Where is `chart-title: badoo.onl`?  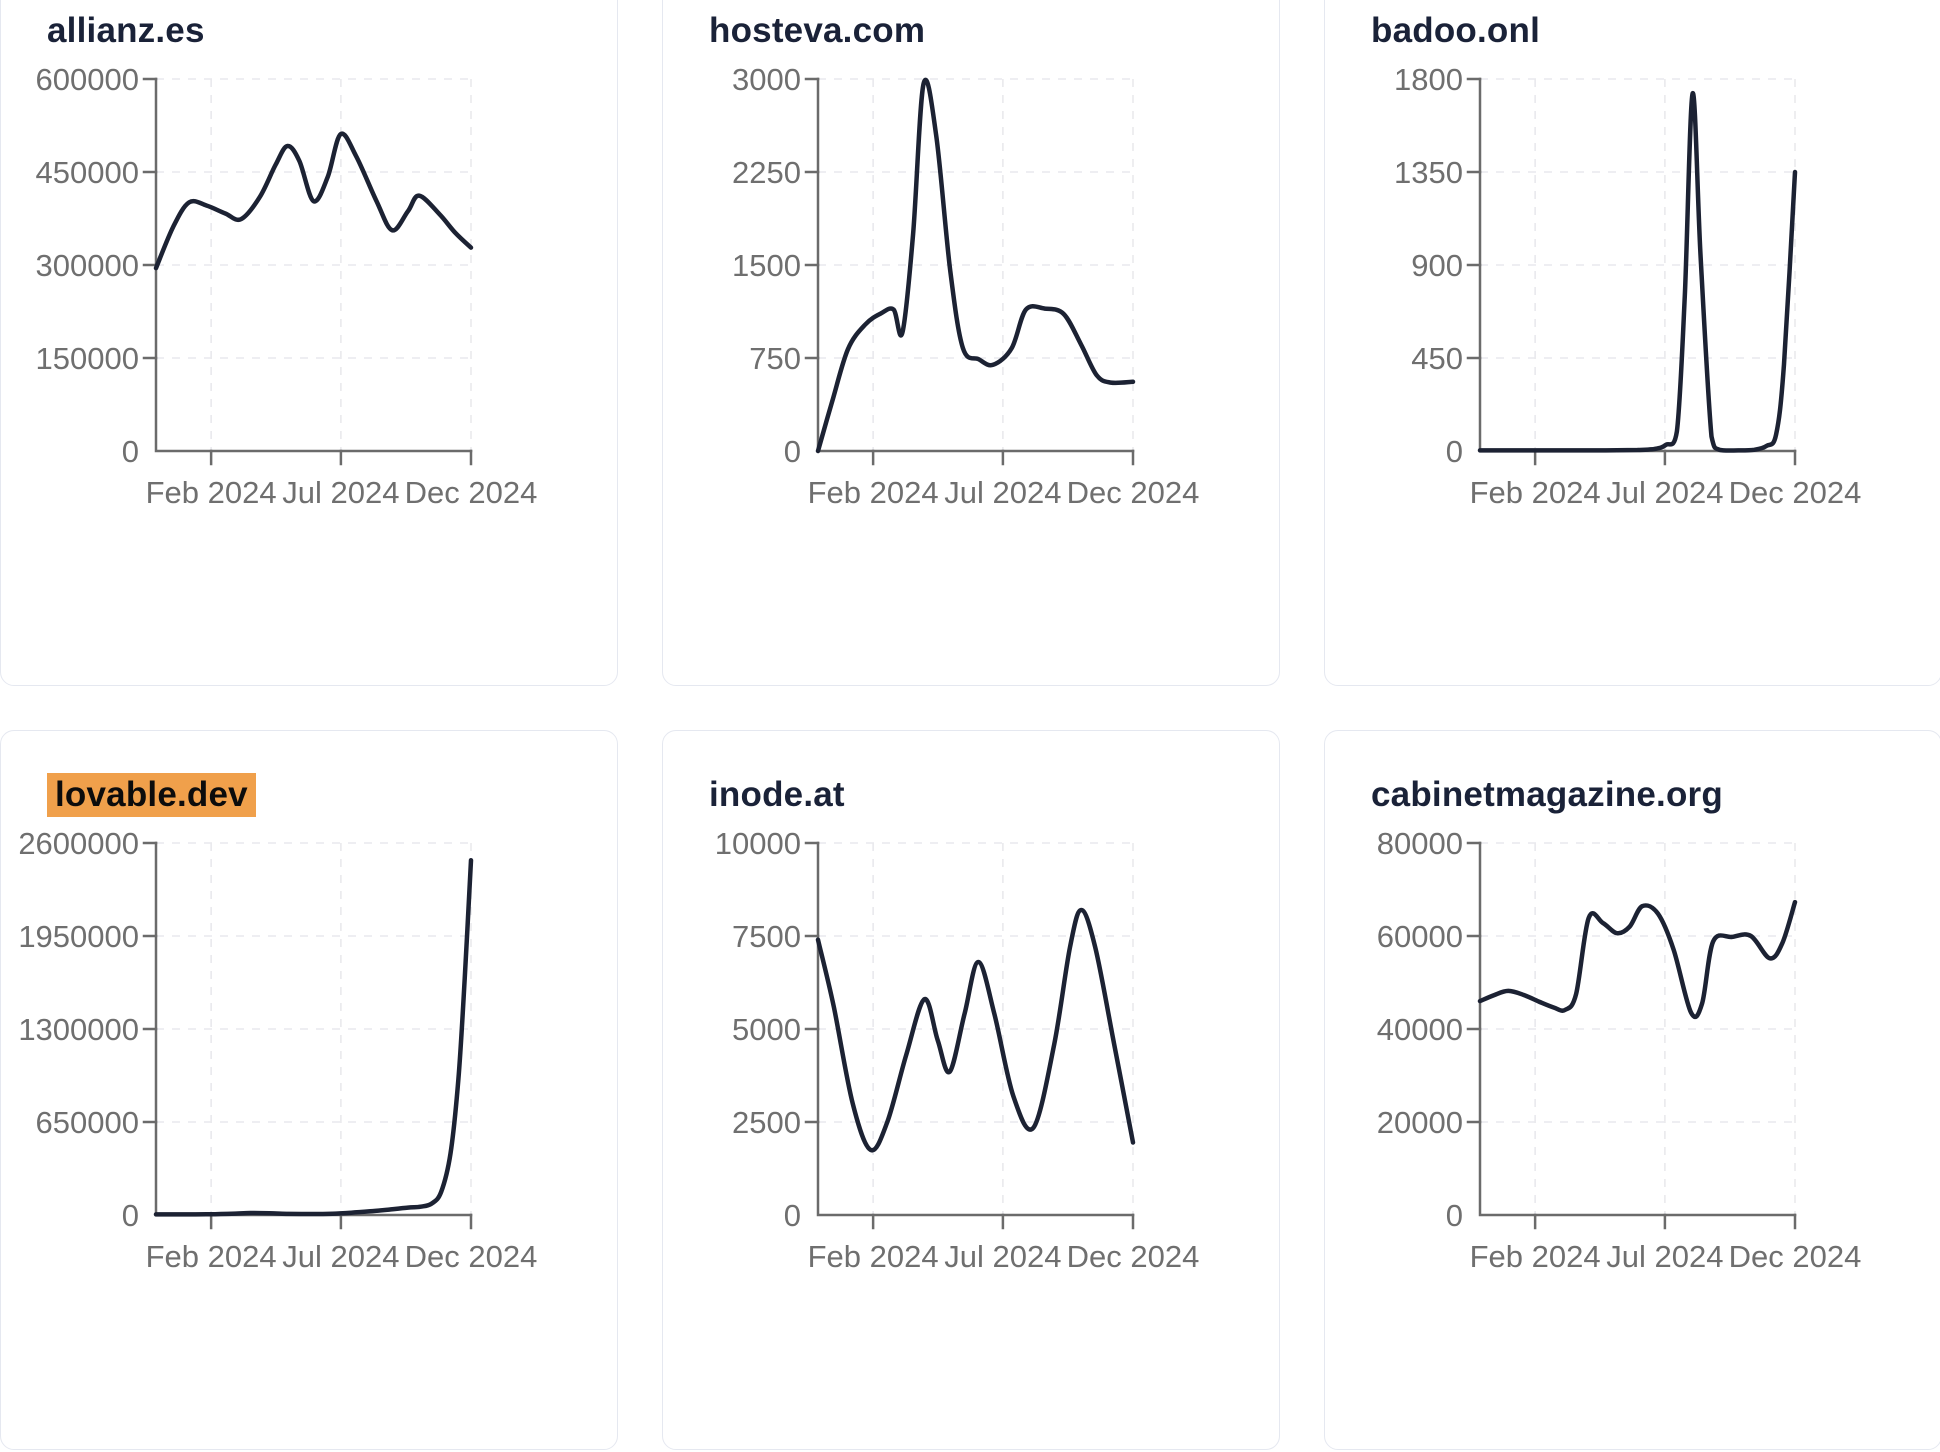
chart-title: badoo.onl is located at coordinates (1455, 30).